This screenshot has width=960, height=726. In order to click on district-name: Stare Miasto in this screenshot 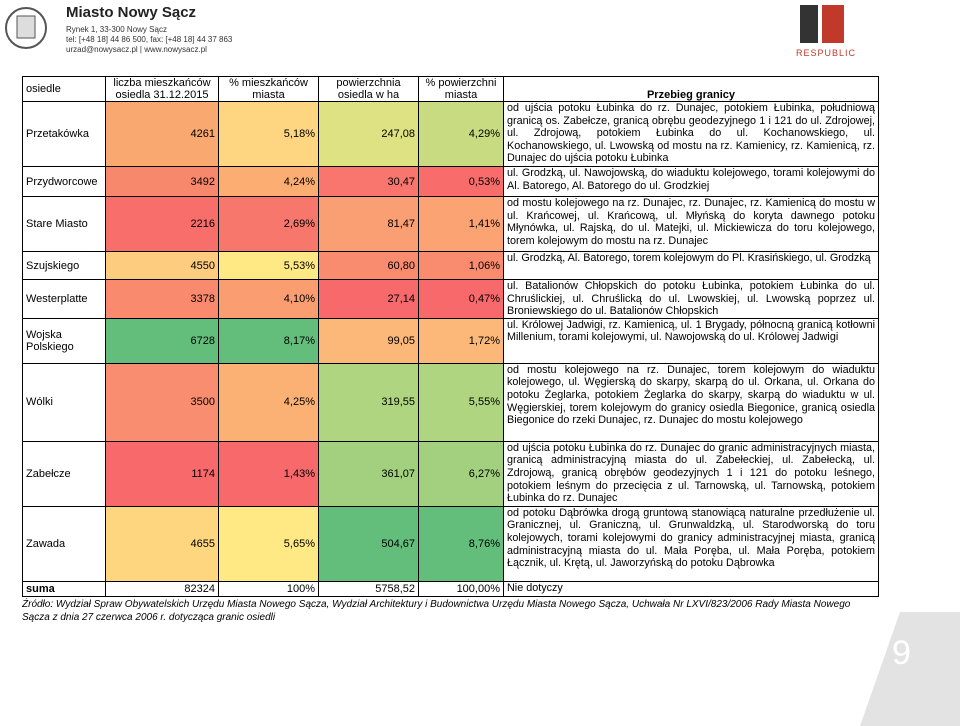, I will do `click(64, 224)`.